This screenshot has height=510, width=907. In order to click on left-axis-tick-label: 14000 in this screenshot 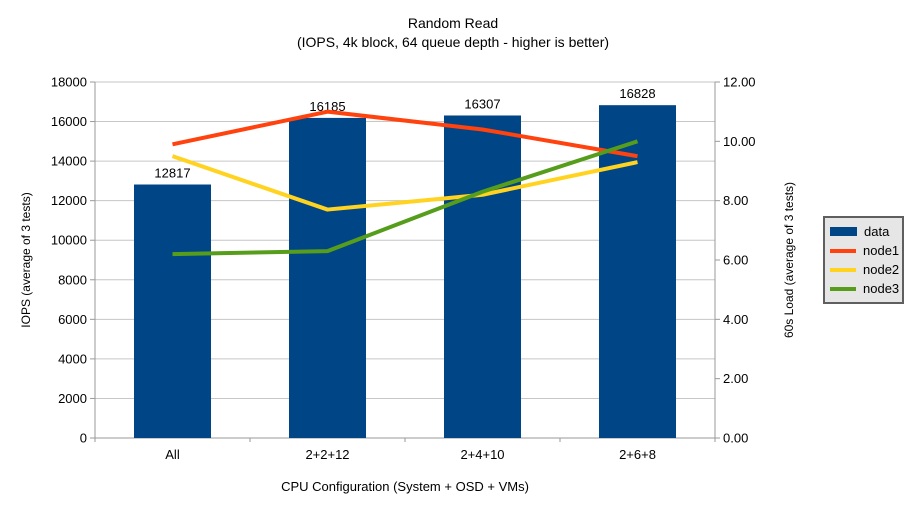, I will do `click(69, 161)`.